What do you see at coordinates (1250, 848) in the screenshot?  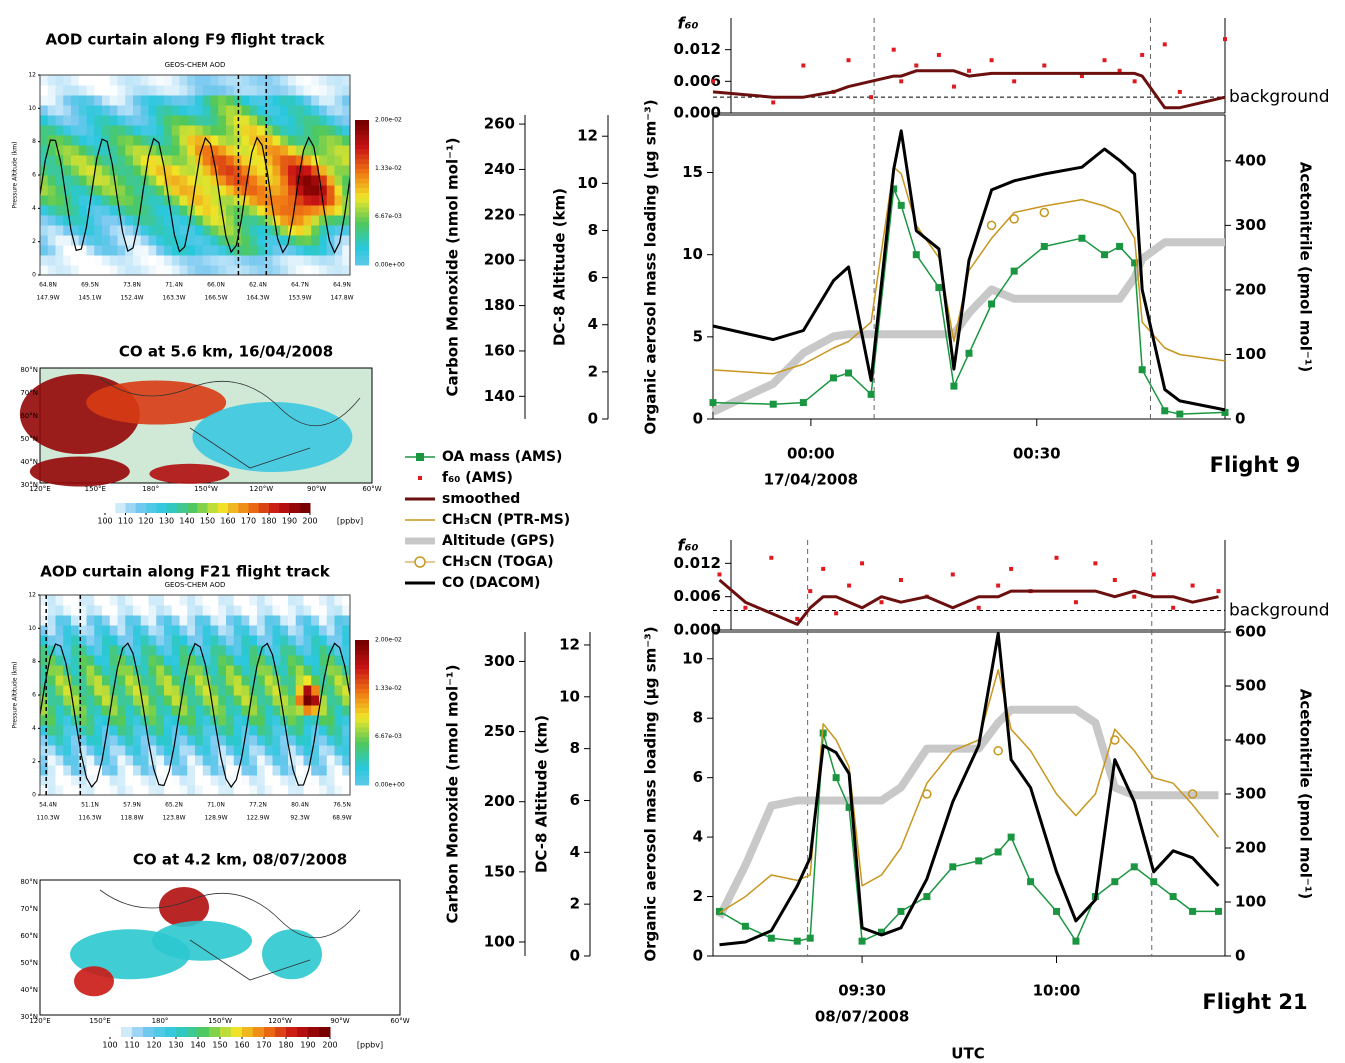 I see `y-tick-label: 200` at bounding box center [1250, 848].